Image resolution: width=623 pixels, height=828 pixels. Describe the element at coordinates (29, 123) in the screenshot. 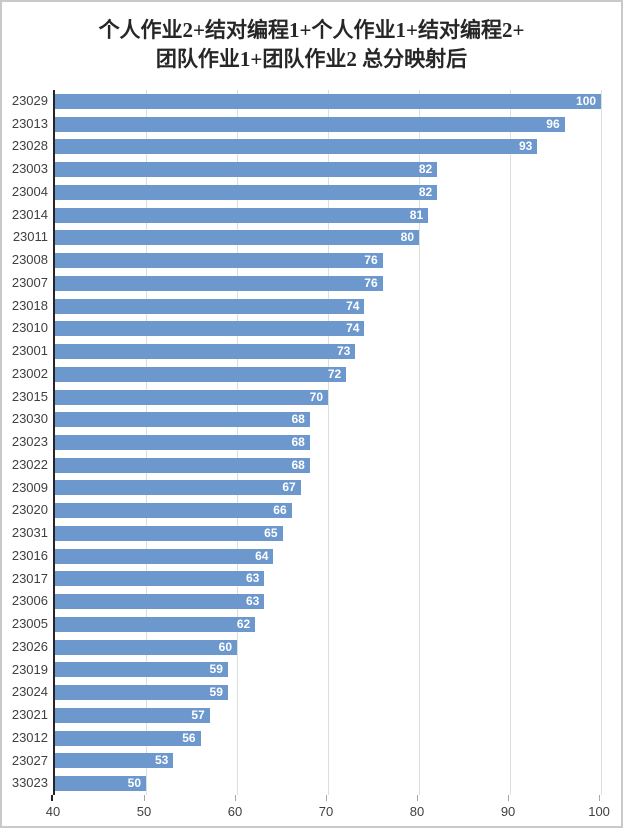

I see `y-axis-label: 23013` at that location.